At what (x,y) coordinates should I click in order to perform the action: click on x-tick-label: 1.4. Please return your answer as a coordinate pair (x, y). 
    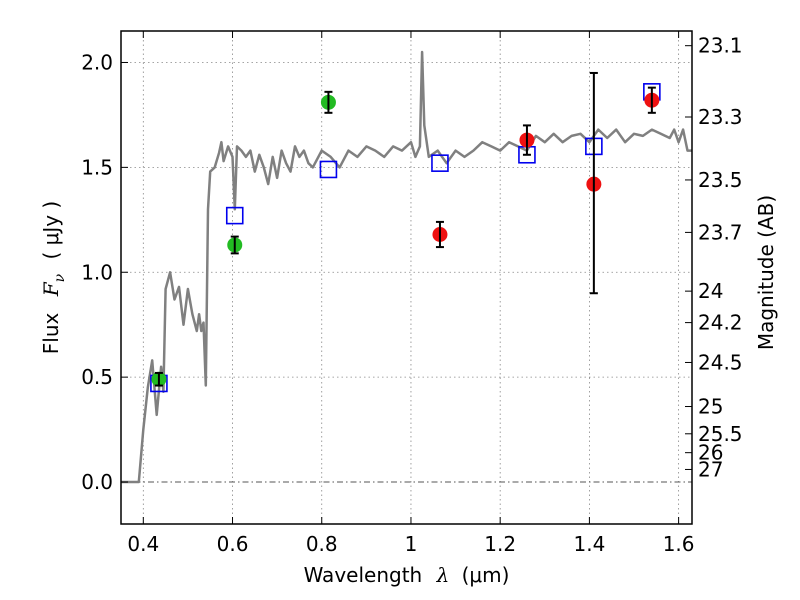
    Looking at the image, I should click on (589, 544).